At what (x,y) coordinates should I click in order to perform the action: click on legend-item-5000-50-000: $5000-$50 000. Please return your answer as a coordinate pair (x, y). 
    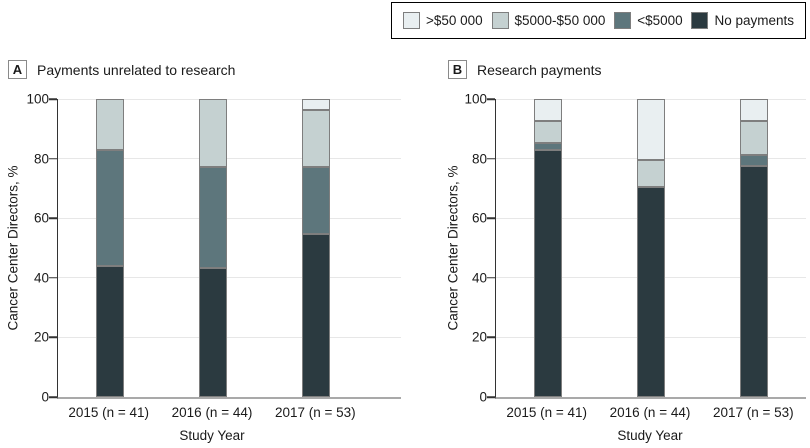
    Looking at the image, I should click on (548, 20).